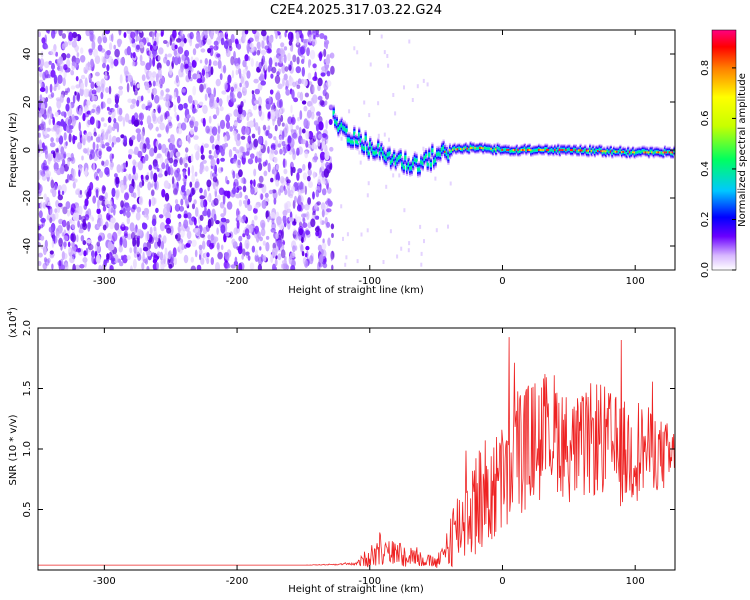  What do you see at coordinates (742, 150) in the screenshot?
I see `colorbar-label: Normalized spectral amplitude` at bounding box center [742, 150].